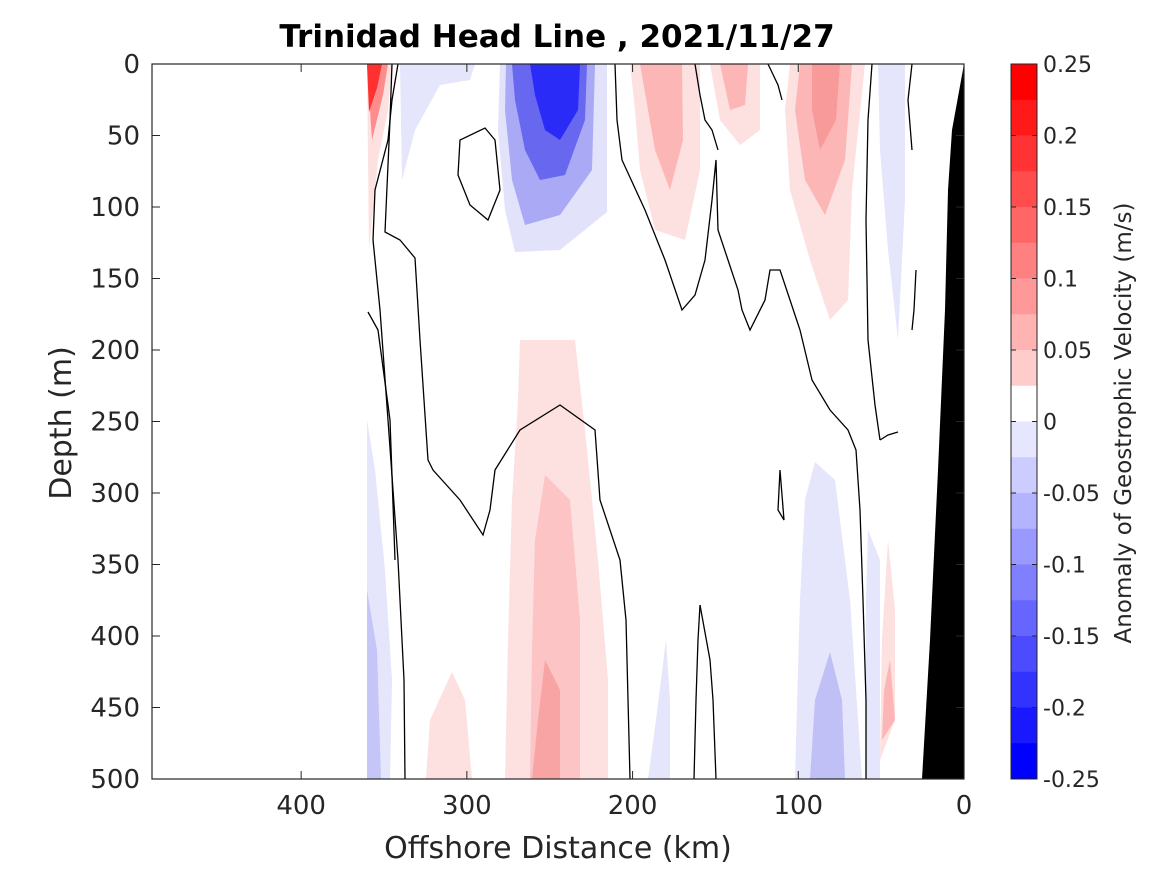  Describe the element at coordinates (115, 494) in the screenshot. I see `y-tick-label: 300` at that location.